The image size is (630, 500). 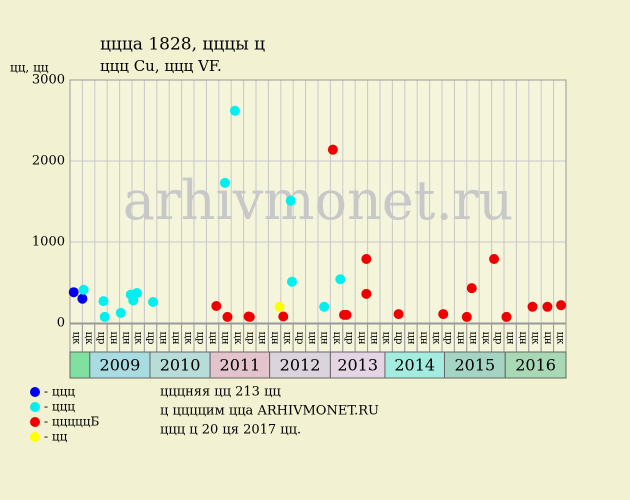 I want to click on year-label: 2014, so click(x=414, y=365).